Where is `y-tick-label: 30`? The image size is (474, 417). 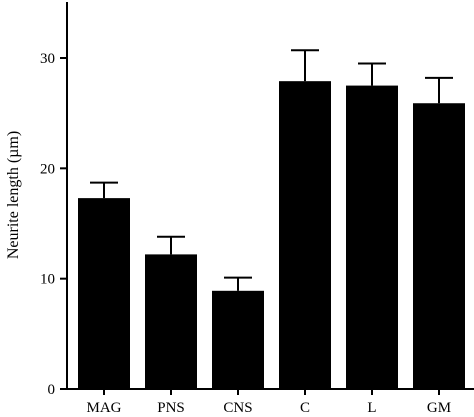
y-tick-label: 30 is located at coordinates (47, 59).